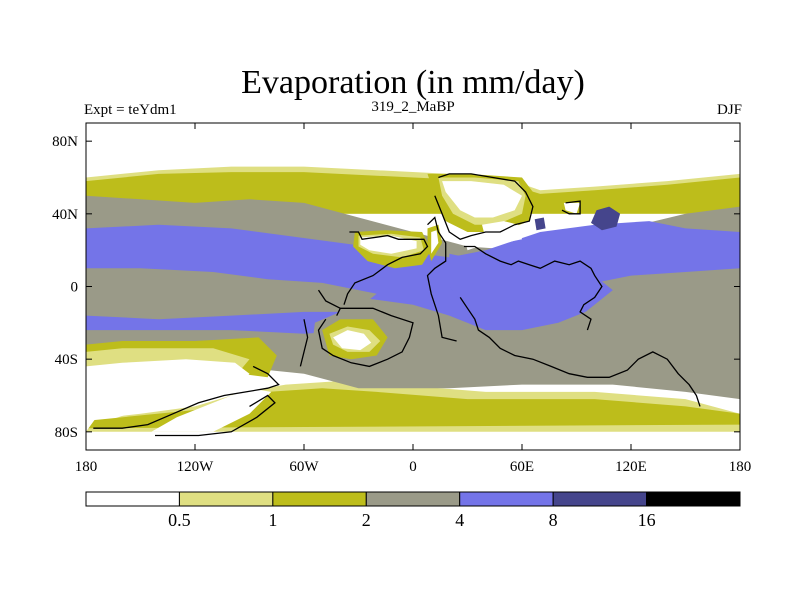 This screenshot has height=600, width=800. What do you see at coordinates (65, 142) in the screenshot?
I see `y-tick-label-0: 80N` at bounding box center [65, 142].